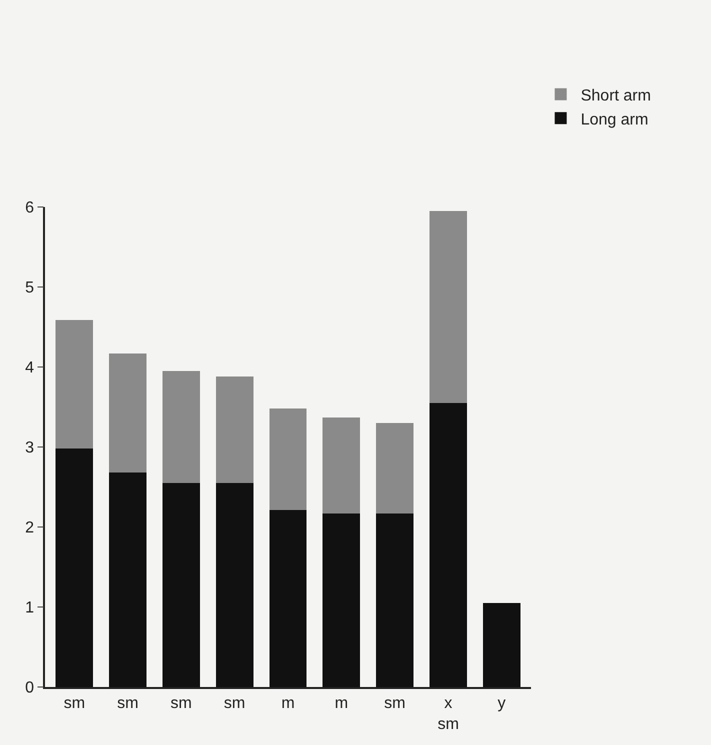 The height and width of the screenshot is (745, 711). I want to click on legend-label: Long arm, so click(614, 119).